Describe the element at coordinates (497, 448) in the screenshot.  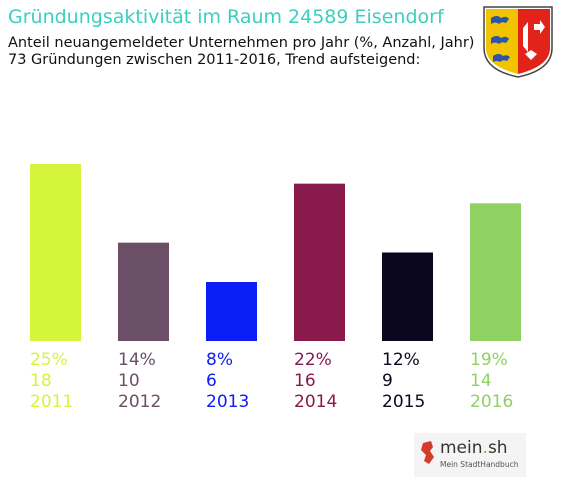
I see `logo-tld: sh` at that location.